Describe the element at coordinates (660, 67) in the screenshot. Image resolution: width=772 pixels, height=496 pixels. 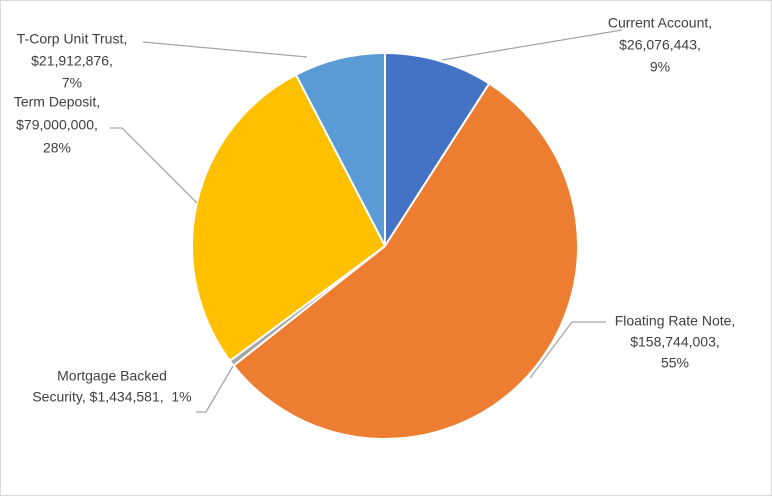
I see `data-label: 9%` at that location.